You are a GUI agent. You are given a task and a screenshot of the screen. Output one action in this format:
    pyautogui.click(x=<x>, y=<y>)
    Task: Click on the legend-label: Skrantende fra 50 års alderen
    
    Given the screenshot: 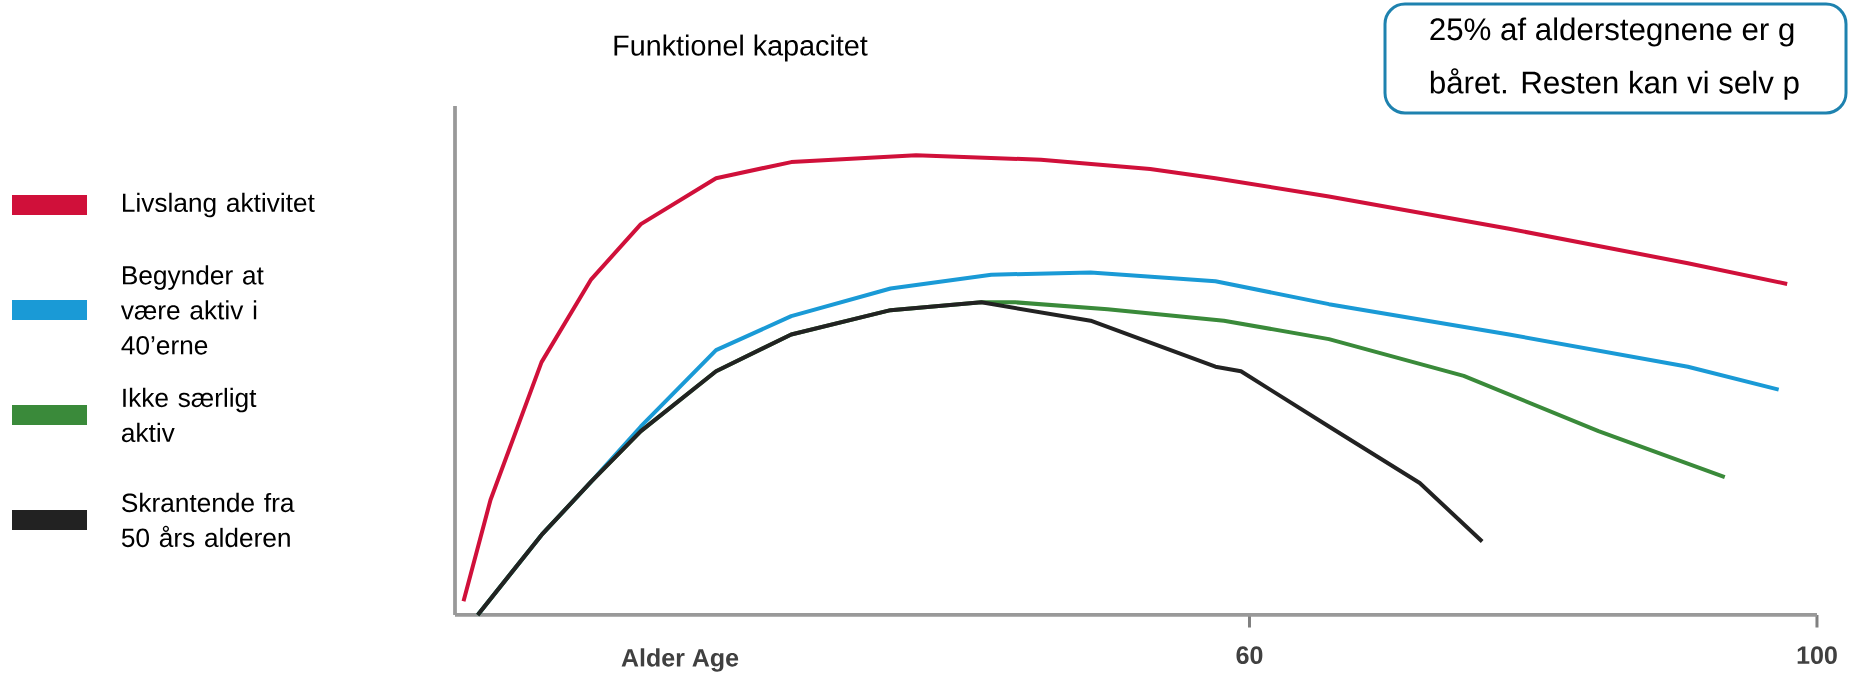 What is the action you would take?
    pyautogui.click(x=208, y=520)
    